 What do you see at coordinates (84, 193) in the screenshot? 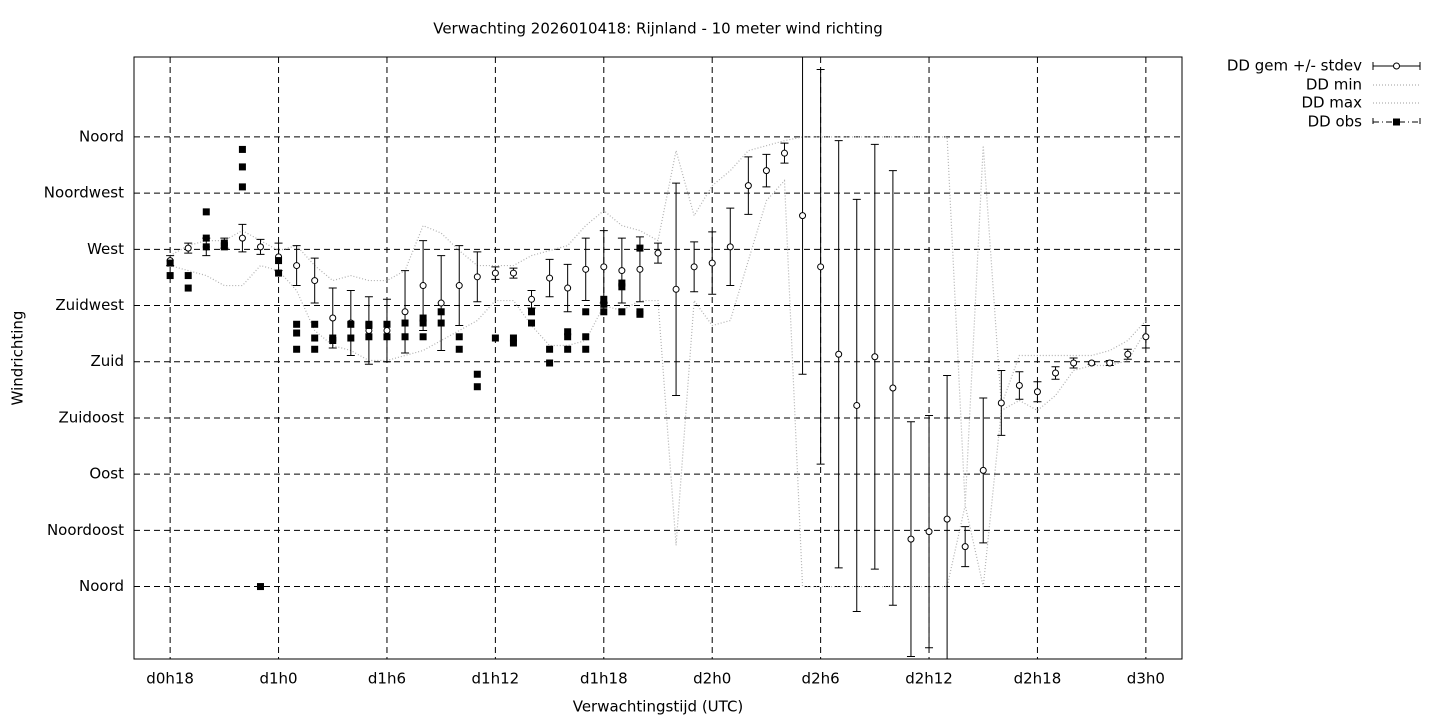
I see `y-tick-label: Noordwest` at bounding box center [84, 193].